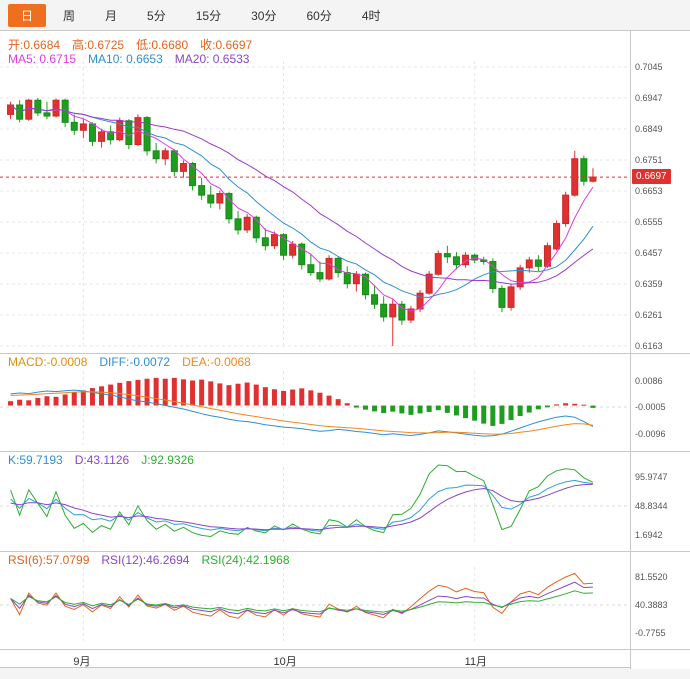 The width and height of the screenshot is (690, 679). I want to click on rsi6-value: RSI(6):57.0799, so click(49, 560).